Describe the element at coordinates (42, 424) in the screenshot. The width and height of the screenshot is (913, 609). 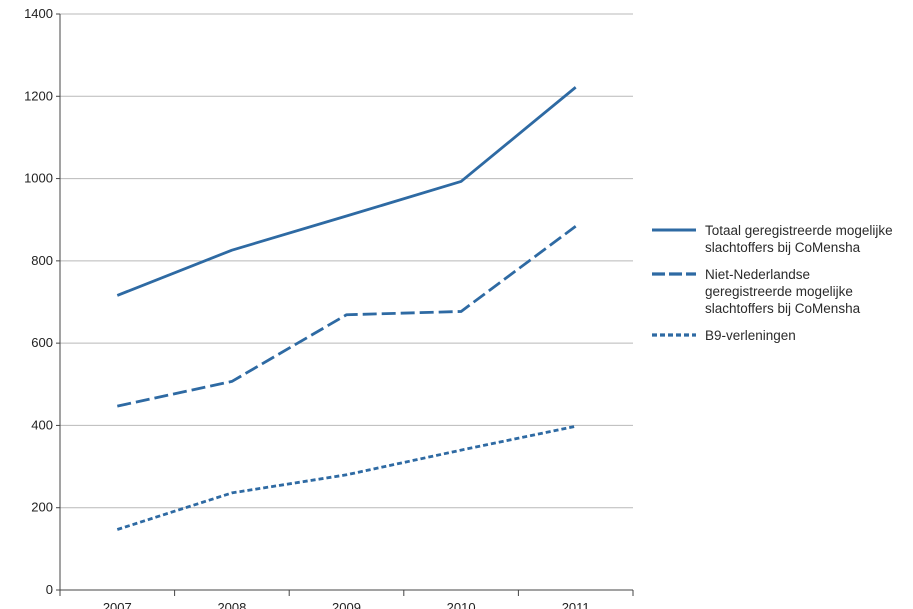
I see `y-tick-label-400: 400` at that location.